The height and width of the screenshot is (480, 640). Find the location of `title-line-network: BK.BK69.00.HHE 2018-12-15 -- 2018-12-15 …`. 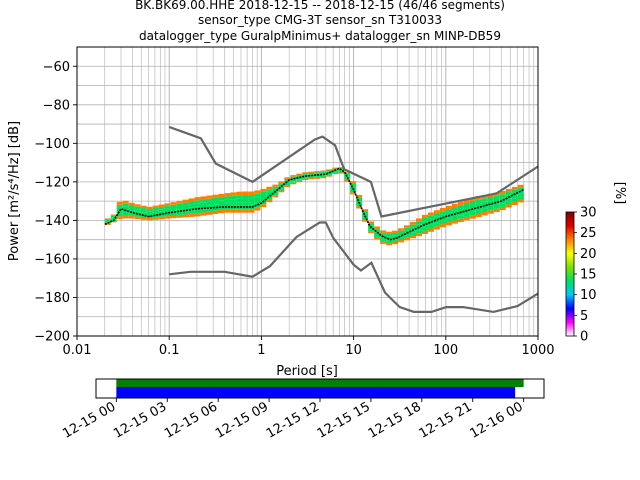

title-line-network: BK.BK69.00.HHE 2018-12-15 -- 2018-12-15 … is located at coordinates (320, 6).